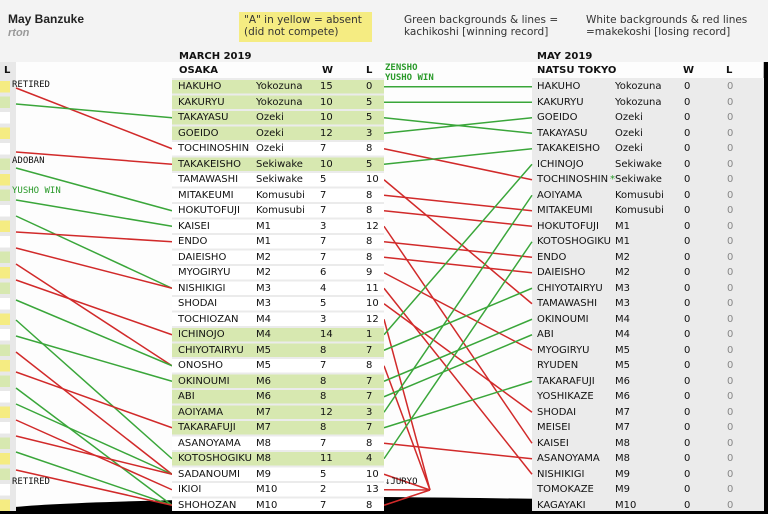 This screenshot has height=514, width=768. I want to click on may-rank: M8, so click(622, 459).